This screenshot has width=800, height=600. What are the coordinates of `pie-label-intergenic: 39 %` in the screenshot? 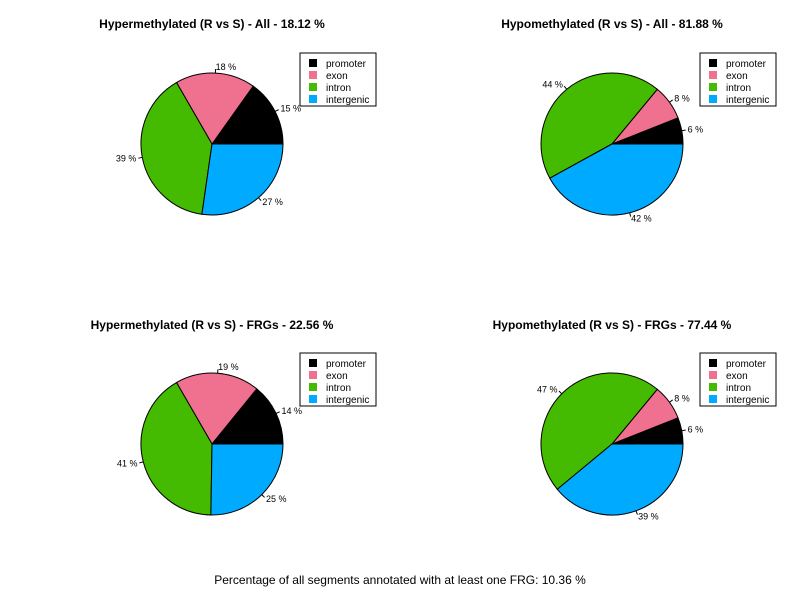 It's located at (648, 516).